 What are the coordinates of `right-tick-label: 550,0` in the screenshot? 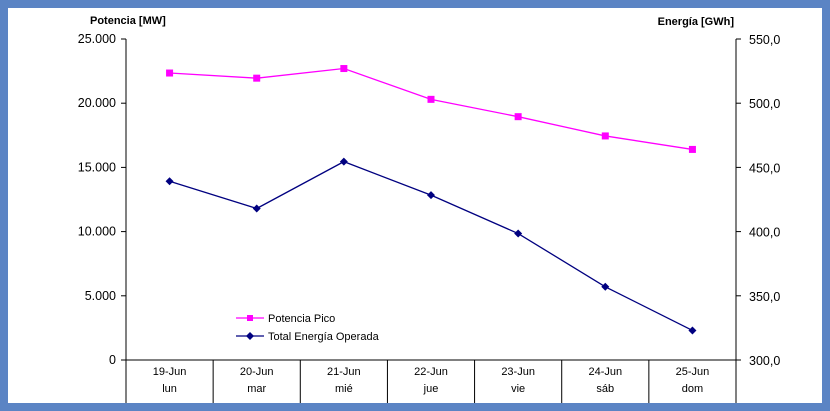 It's located at (764, 40).